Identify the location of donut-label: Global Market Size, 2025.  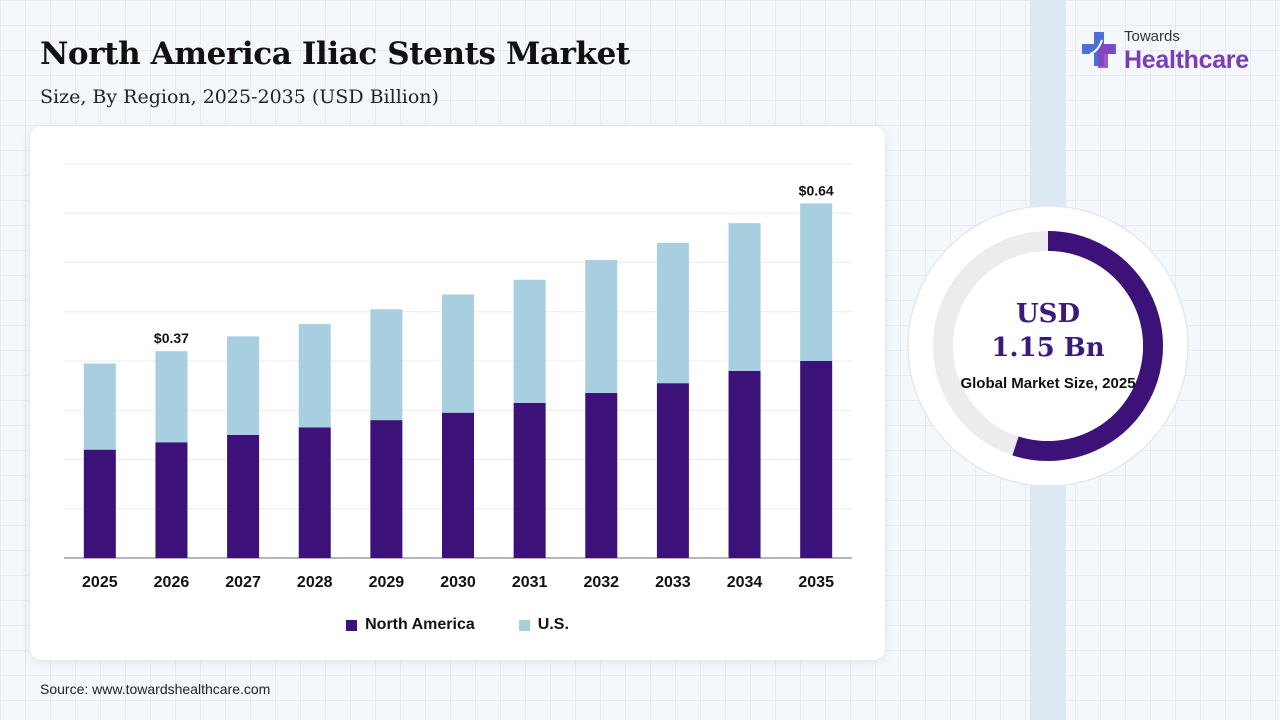
(1048, 384).